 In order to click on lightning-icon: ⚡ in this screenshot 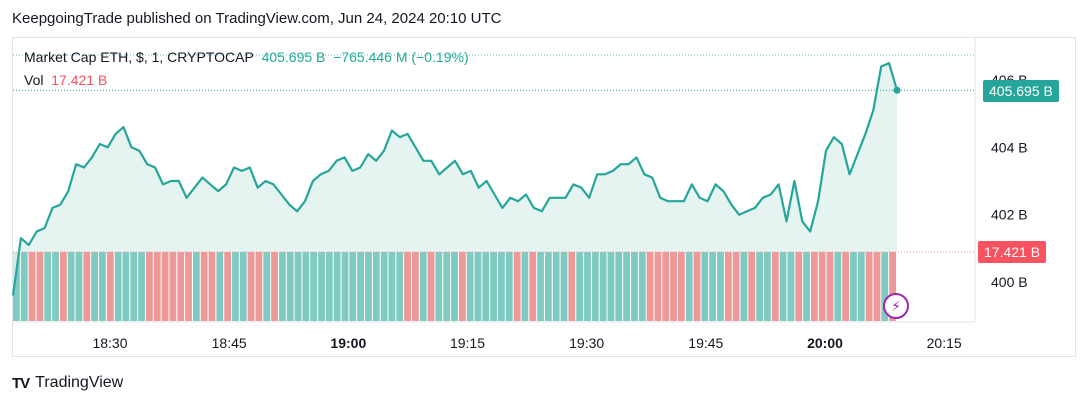, I will do `click(896, 306)`.